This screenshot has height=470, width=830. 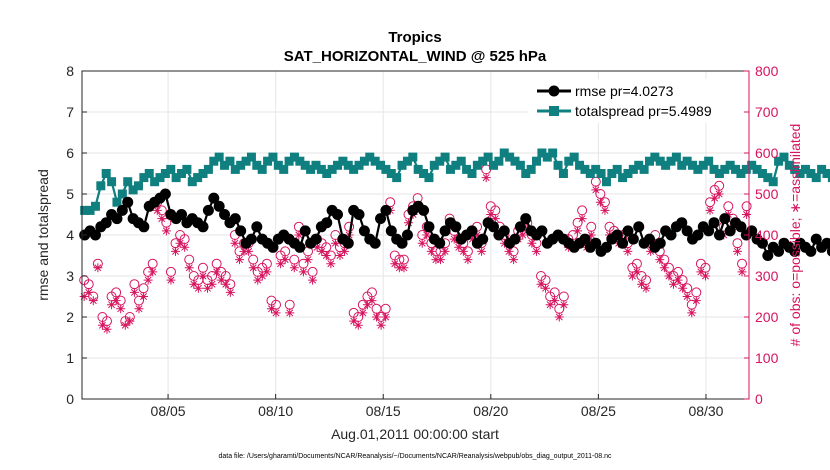 I want to click on x-axis-ticks: 08/05 08/10 08/15 08/20 08/25 08/30, so click(x=437, y=406).